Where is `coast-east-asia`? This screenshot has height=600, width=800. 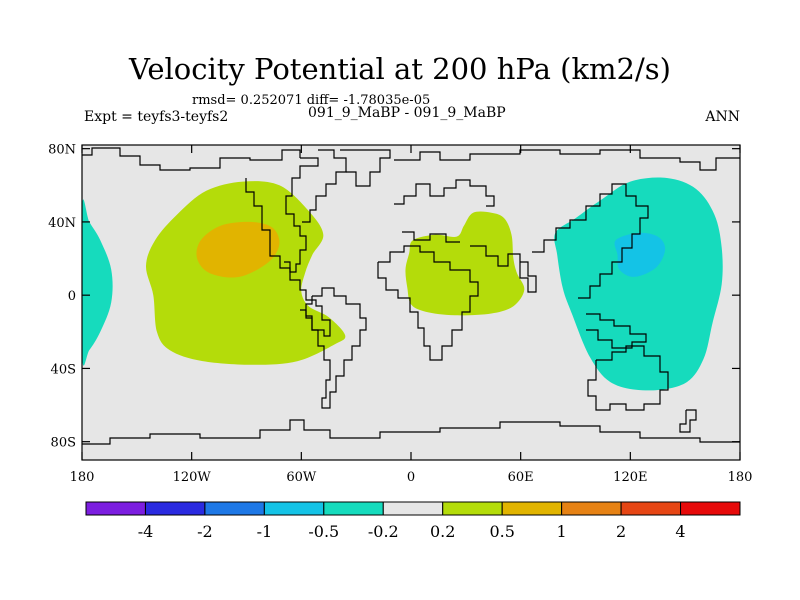 coast-east-asia is located at coordinates (590, 241).